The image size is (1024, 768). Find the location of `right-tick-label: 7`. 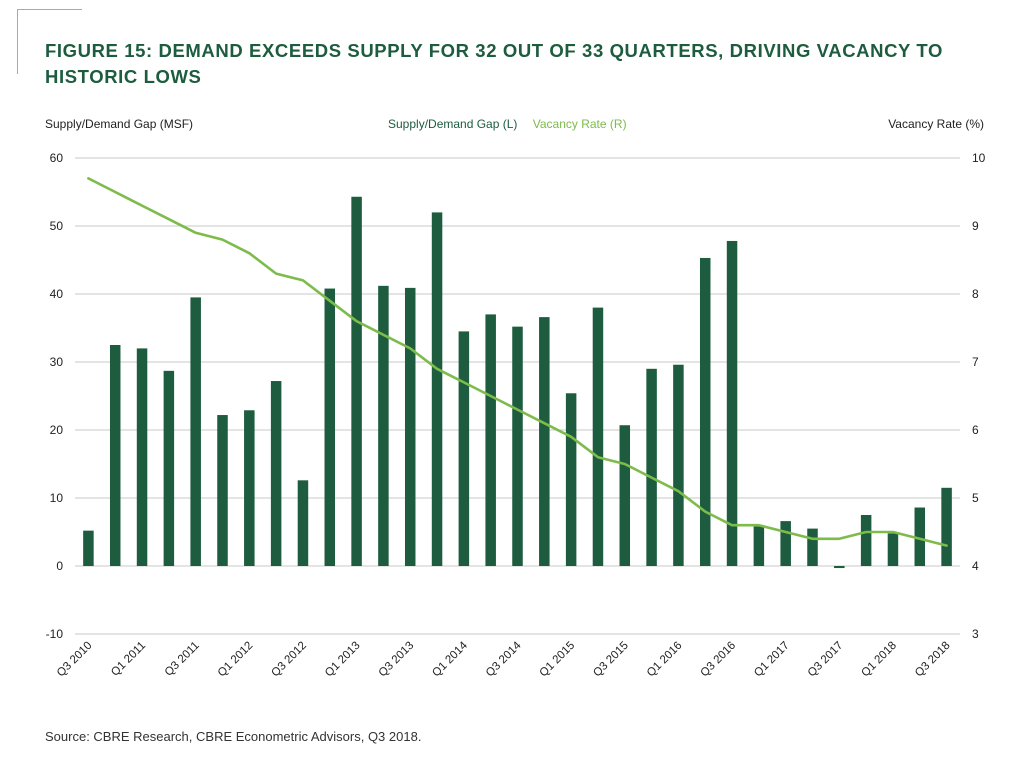

right-tick-label: 7 is located at coordinates (975, 362).